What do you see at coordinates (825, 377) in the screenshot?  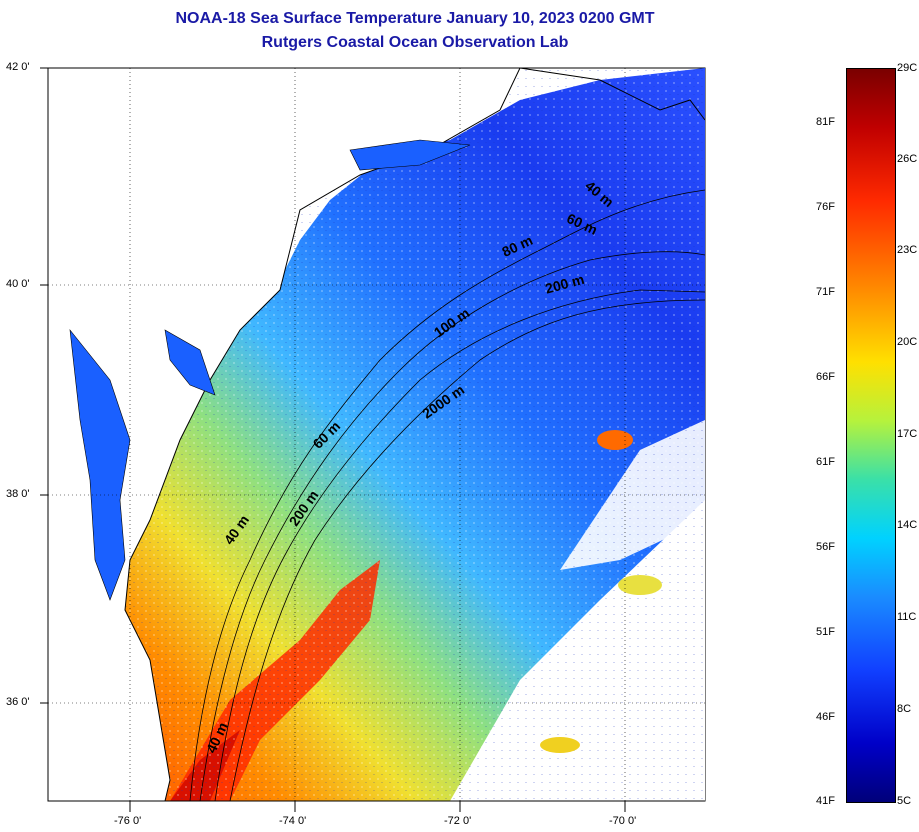 I see `colorbar-fahrenheit-label: 66F` at bounding box center [825, 377].